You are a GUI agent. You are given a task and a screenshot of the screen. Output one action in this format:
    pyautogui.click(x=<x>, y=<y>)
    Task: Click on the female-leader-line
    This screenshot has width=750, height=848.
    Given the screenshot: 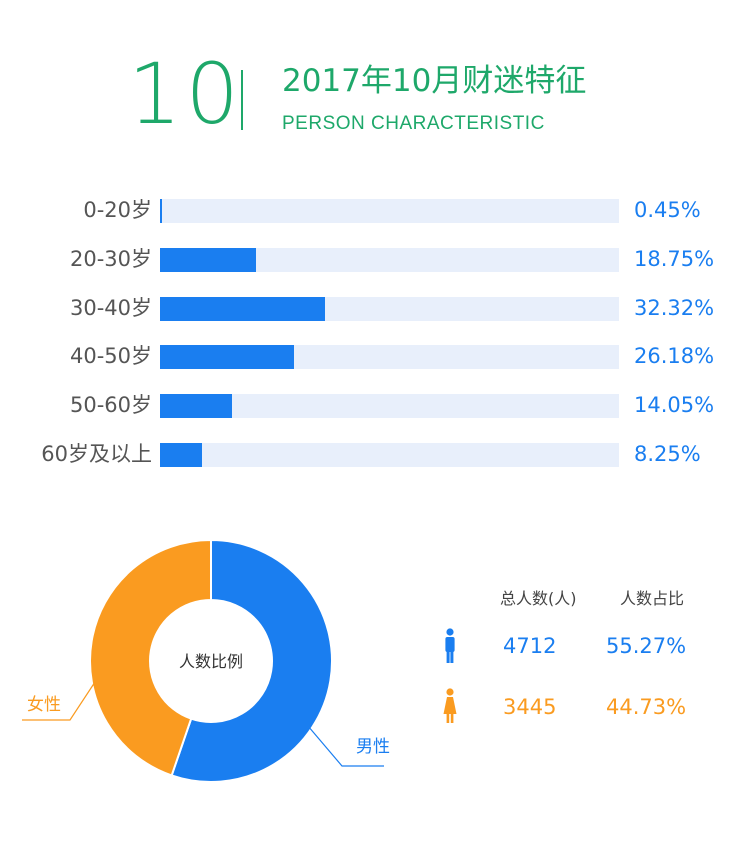 What is the action you would take?
    pyautogui.click(x=59, y=701)
    